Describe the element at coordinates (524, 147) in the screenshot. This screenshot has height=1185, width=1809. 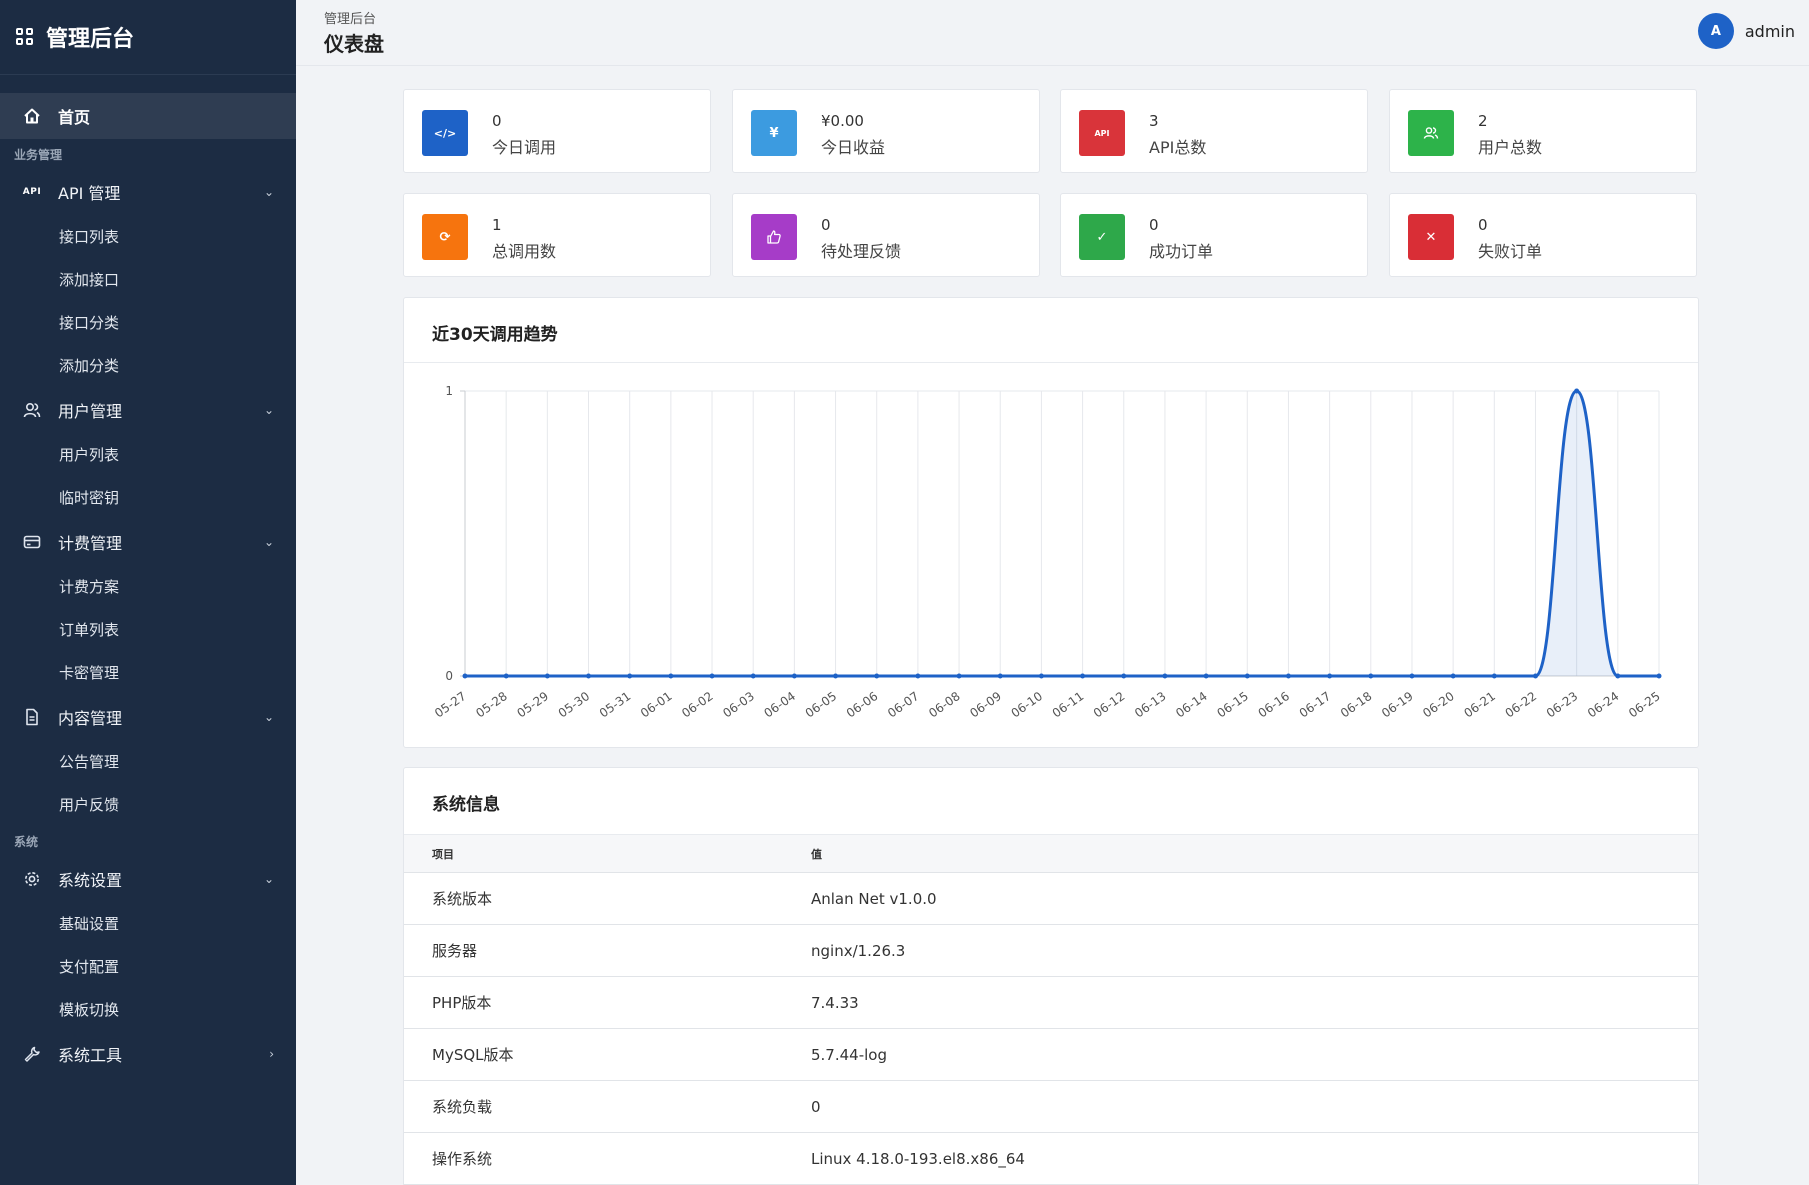
I see `stat-label: 今日调用` at that location.